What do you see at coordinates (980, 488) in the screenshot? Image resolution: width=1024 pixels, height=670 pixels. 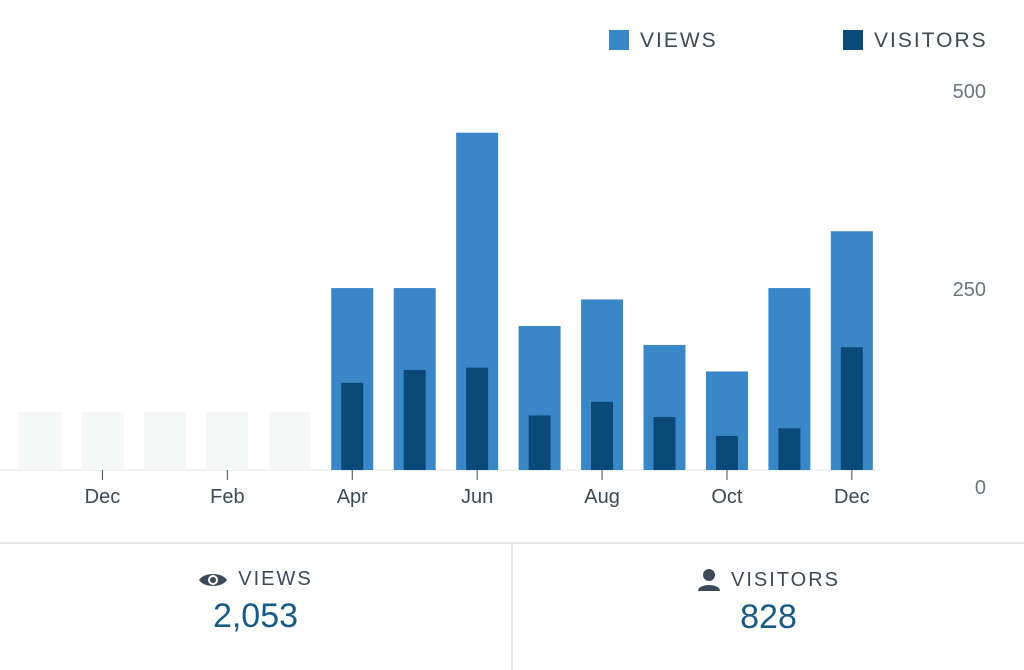 I see `y-tick-label: 0` at bounding box center [980, 488].